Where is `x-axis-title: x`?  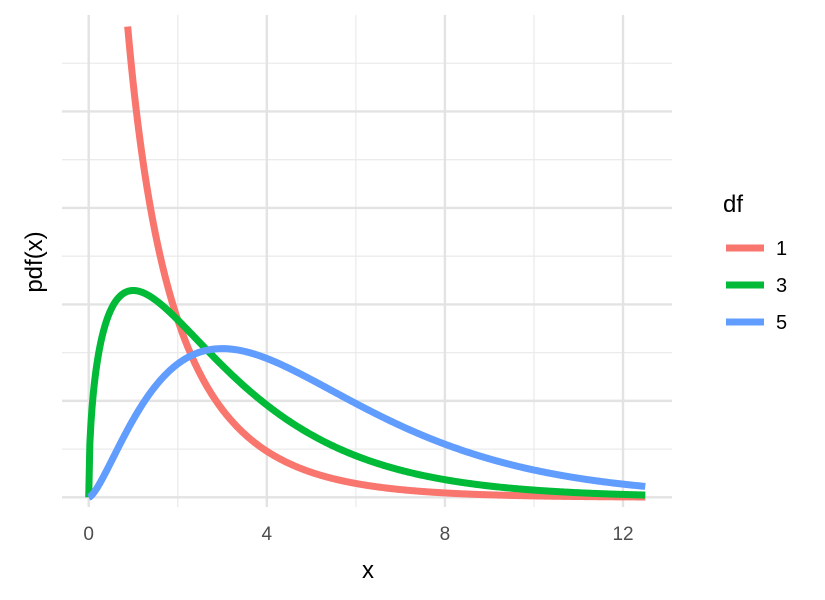 x-axis-title: x is located at coordinates (368, 570).